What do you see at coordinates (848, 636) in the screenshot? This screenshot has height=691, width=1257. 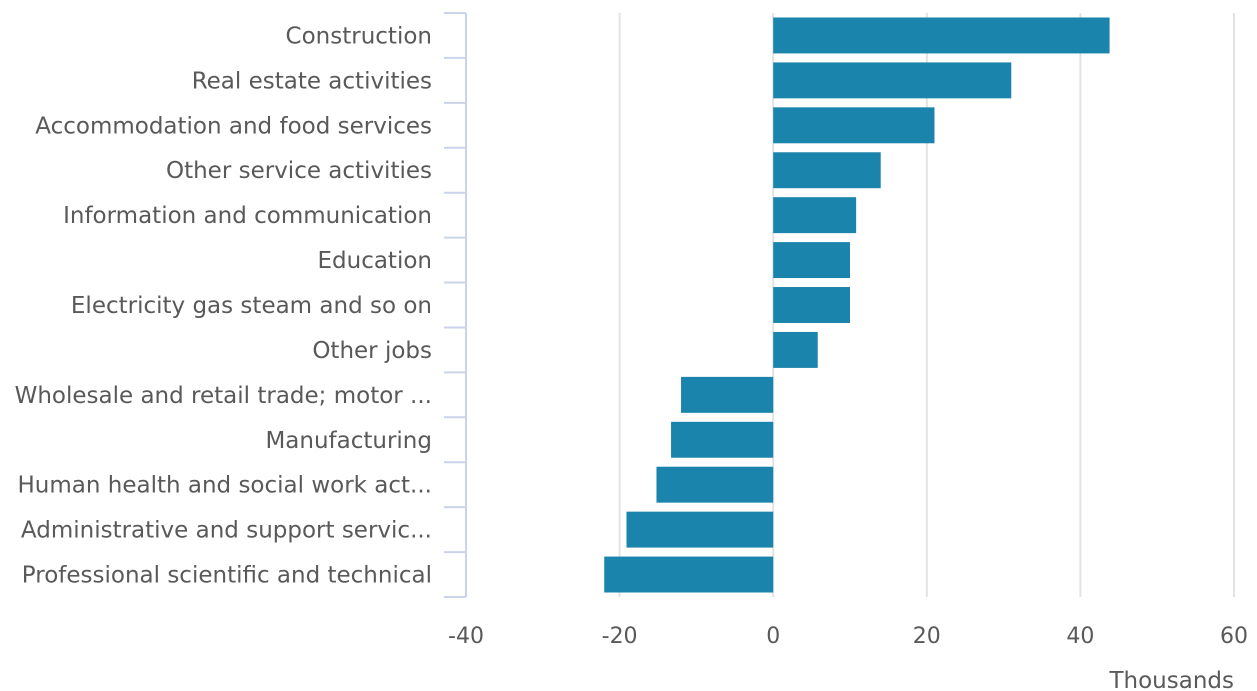 I see `x-tick-labels: -40 -20 0 20 40 60` at bounding box center [848, 636].